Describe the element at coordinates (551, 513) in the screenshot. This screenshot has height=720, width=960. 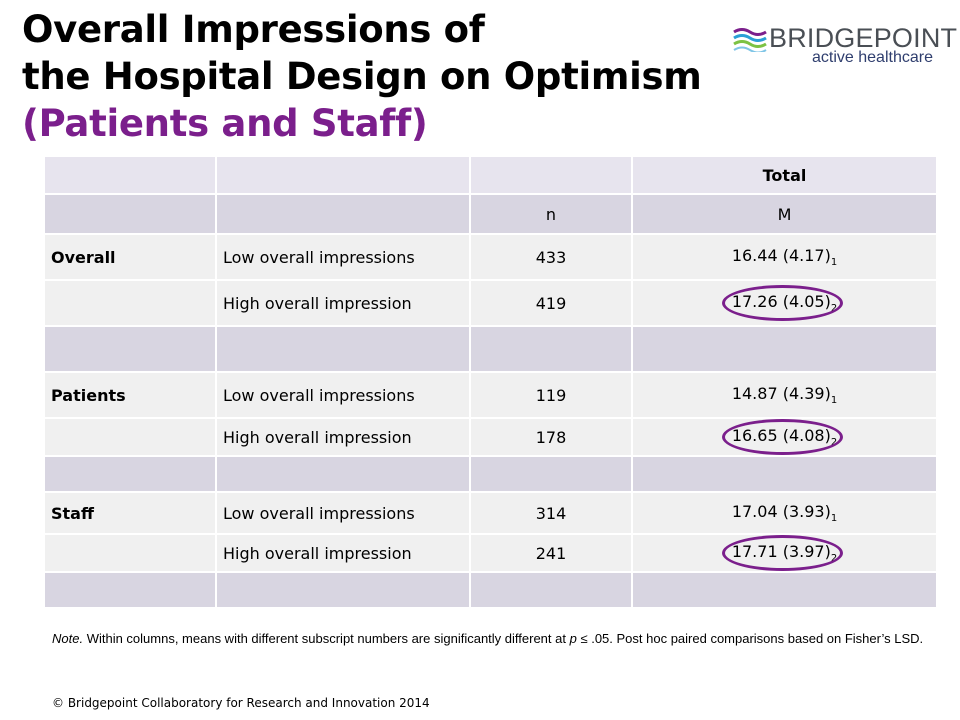
I see `n-value: 314` at that location.